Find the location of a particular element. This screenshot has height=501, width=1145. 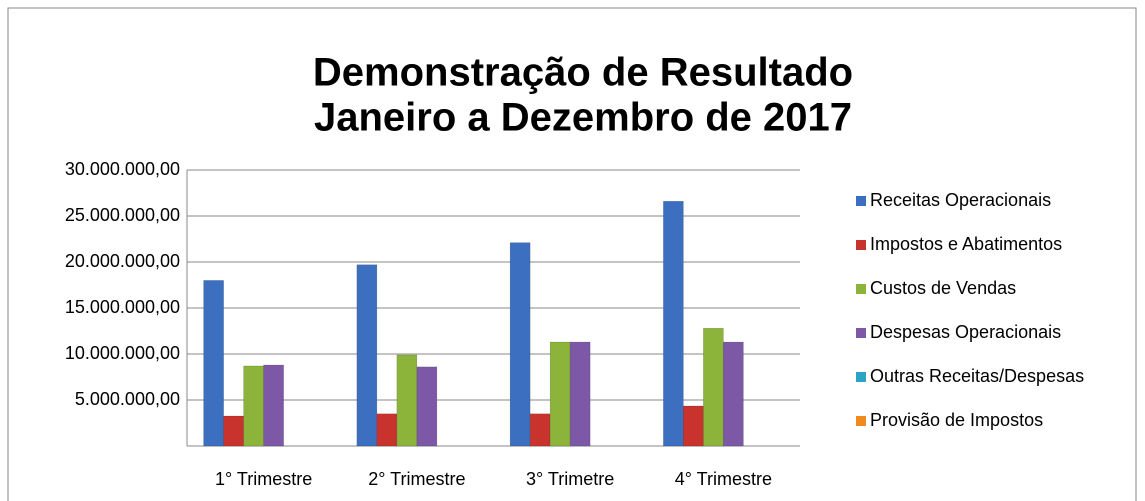

y-tick-label: 5.000.000,00 is located at coordinates (127, 399).